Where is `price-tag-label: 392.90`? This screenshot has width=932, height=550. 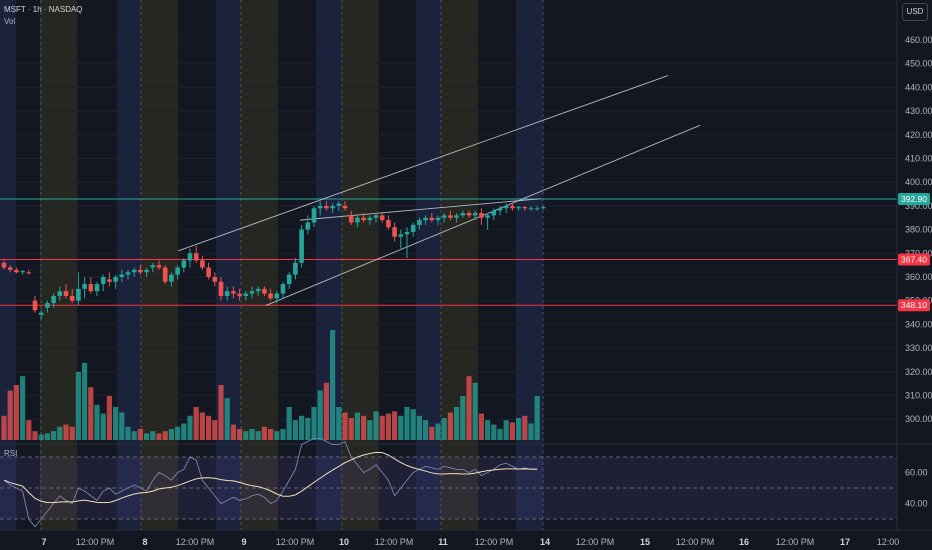 price-tag-label: 392.90 is located at coordinates (914, 199).